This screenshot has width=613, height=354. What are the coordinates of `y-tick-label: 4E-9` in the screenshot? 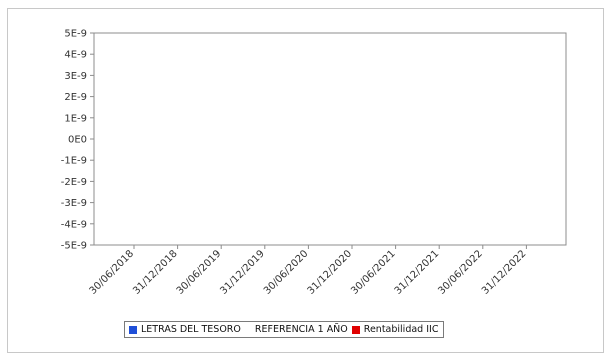 It's located at (75, 55).